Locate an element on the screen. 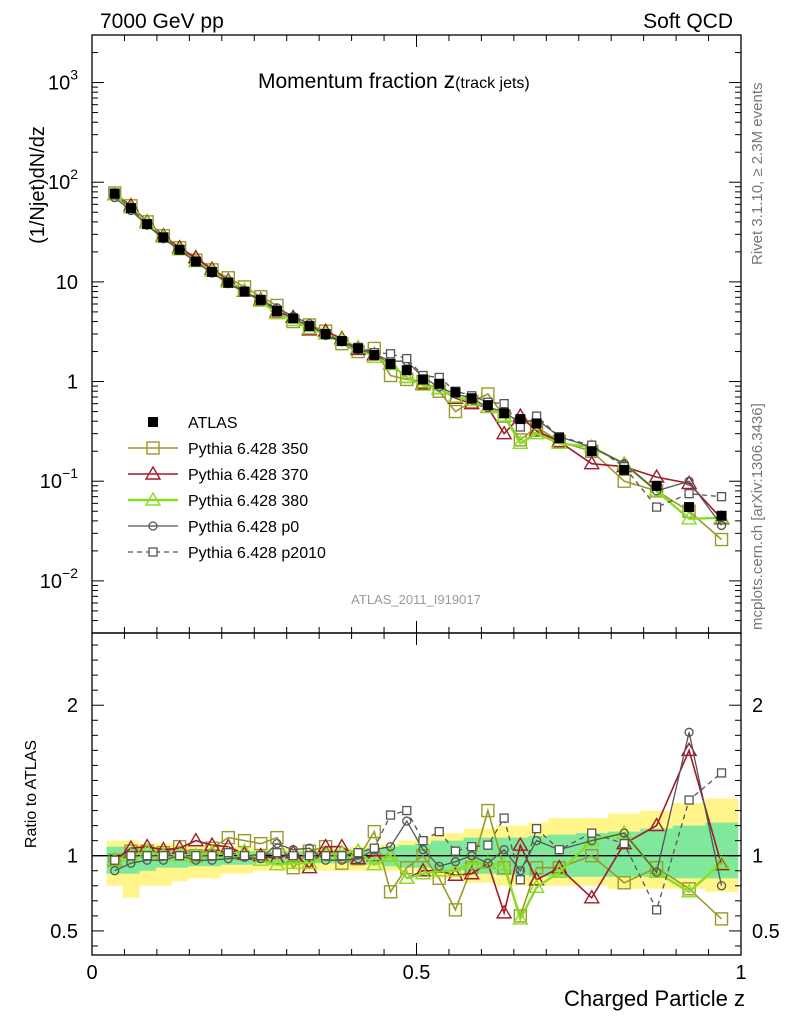 Image resolution: width=786 pixels, height=1024 pixels. main-y-tick-label: 10³ is located at coordinates (63, 81).